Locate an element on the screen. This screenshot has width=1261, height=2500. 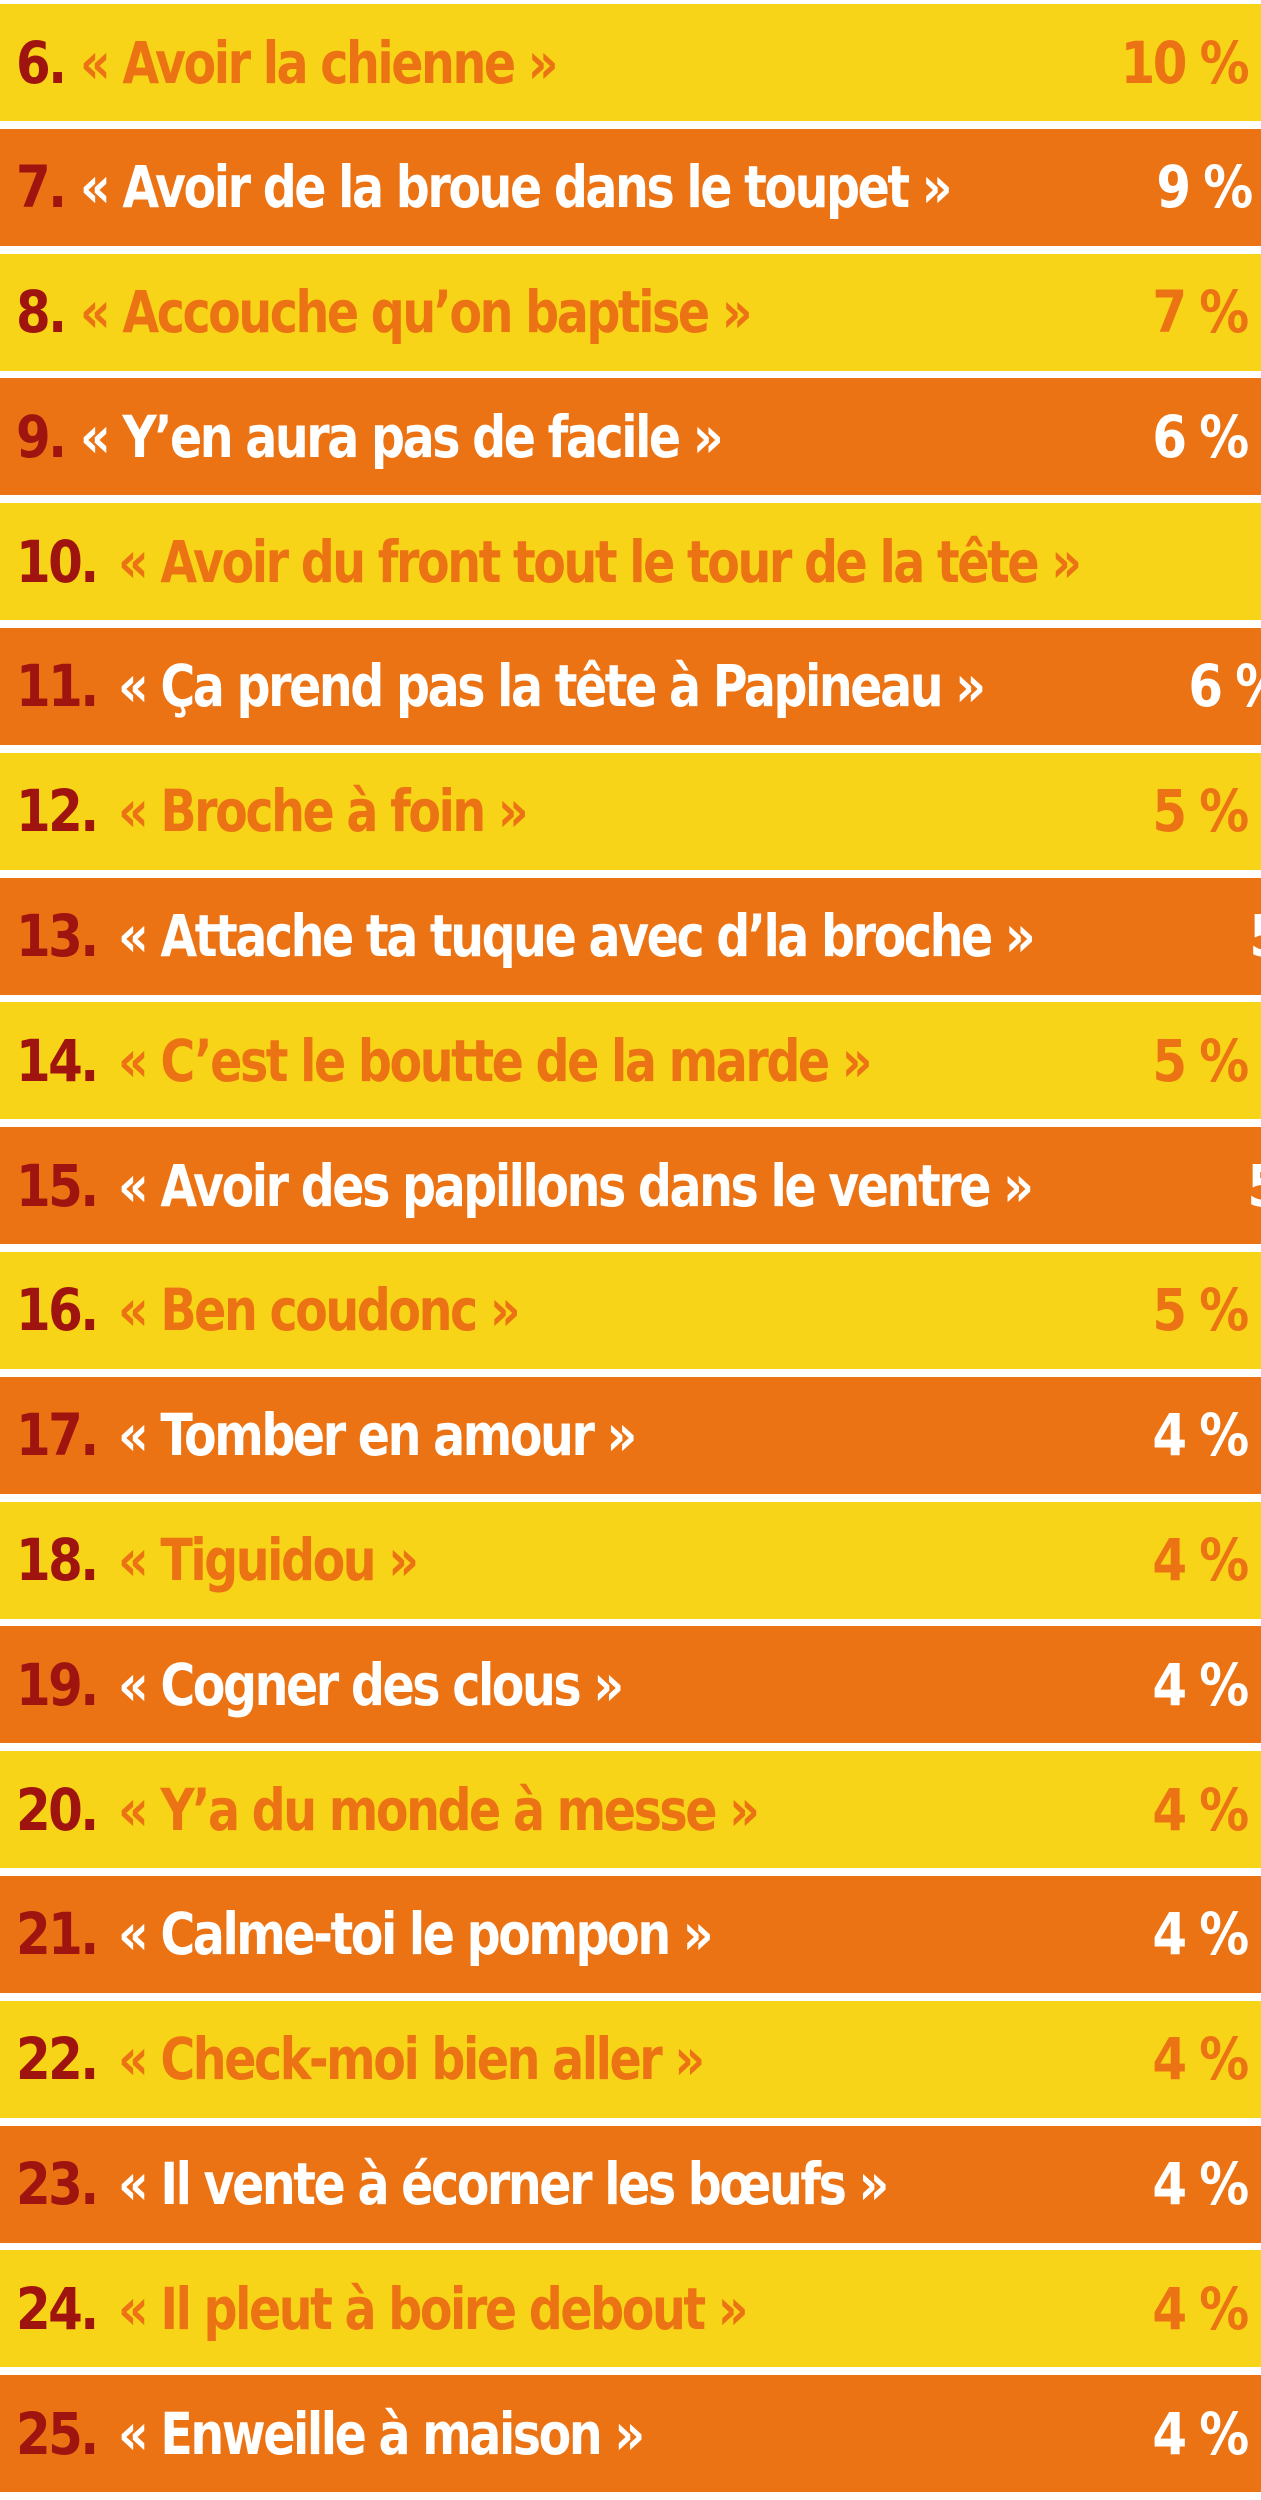
list-item: 21. « Calme-toi le pompon » 4 % is located at coordinates (630, 1934).